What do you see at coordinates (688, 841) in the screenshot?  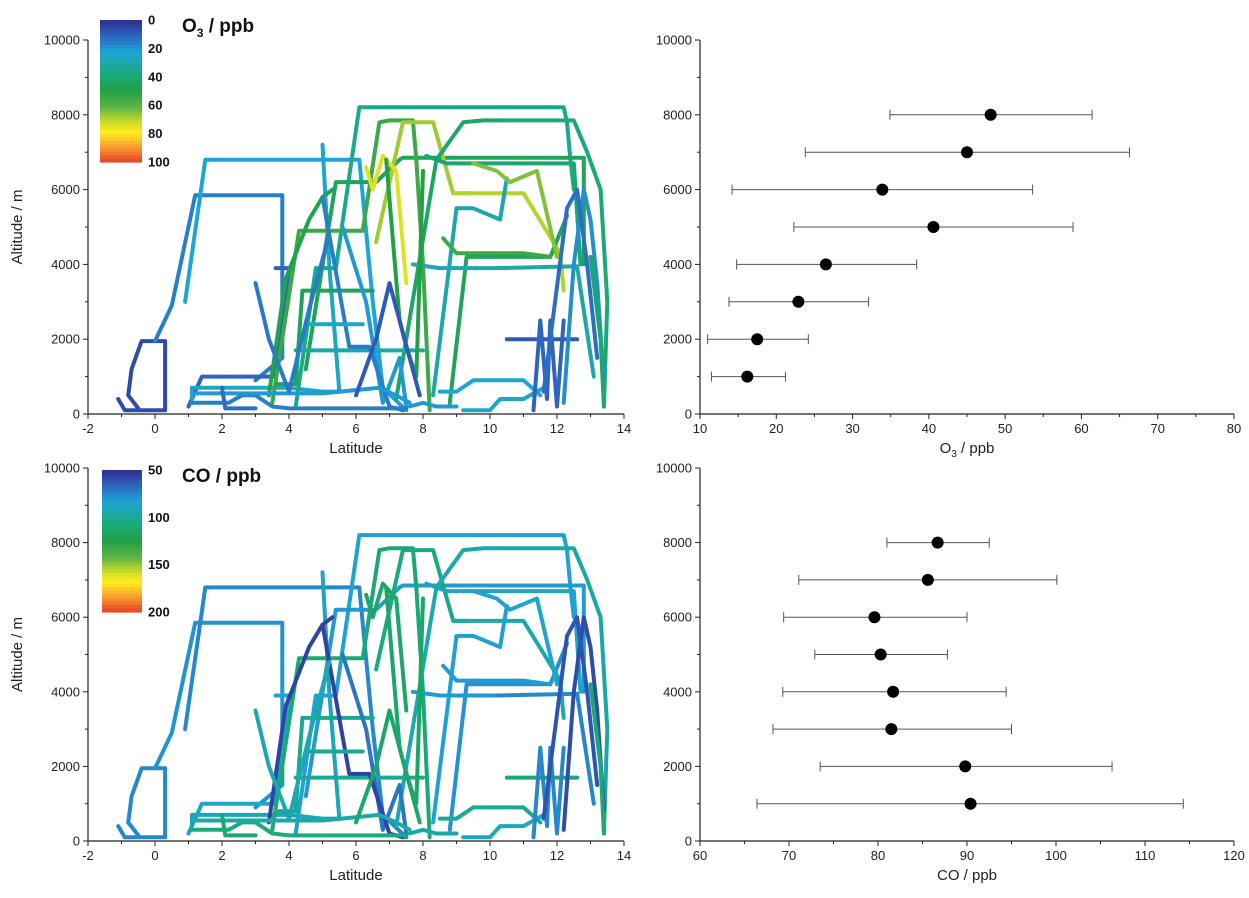 I see `co-profile-y-tick-label: 0` at bounding box center [688, 841].